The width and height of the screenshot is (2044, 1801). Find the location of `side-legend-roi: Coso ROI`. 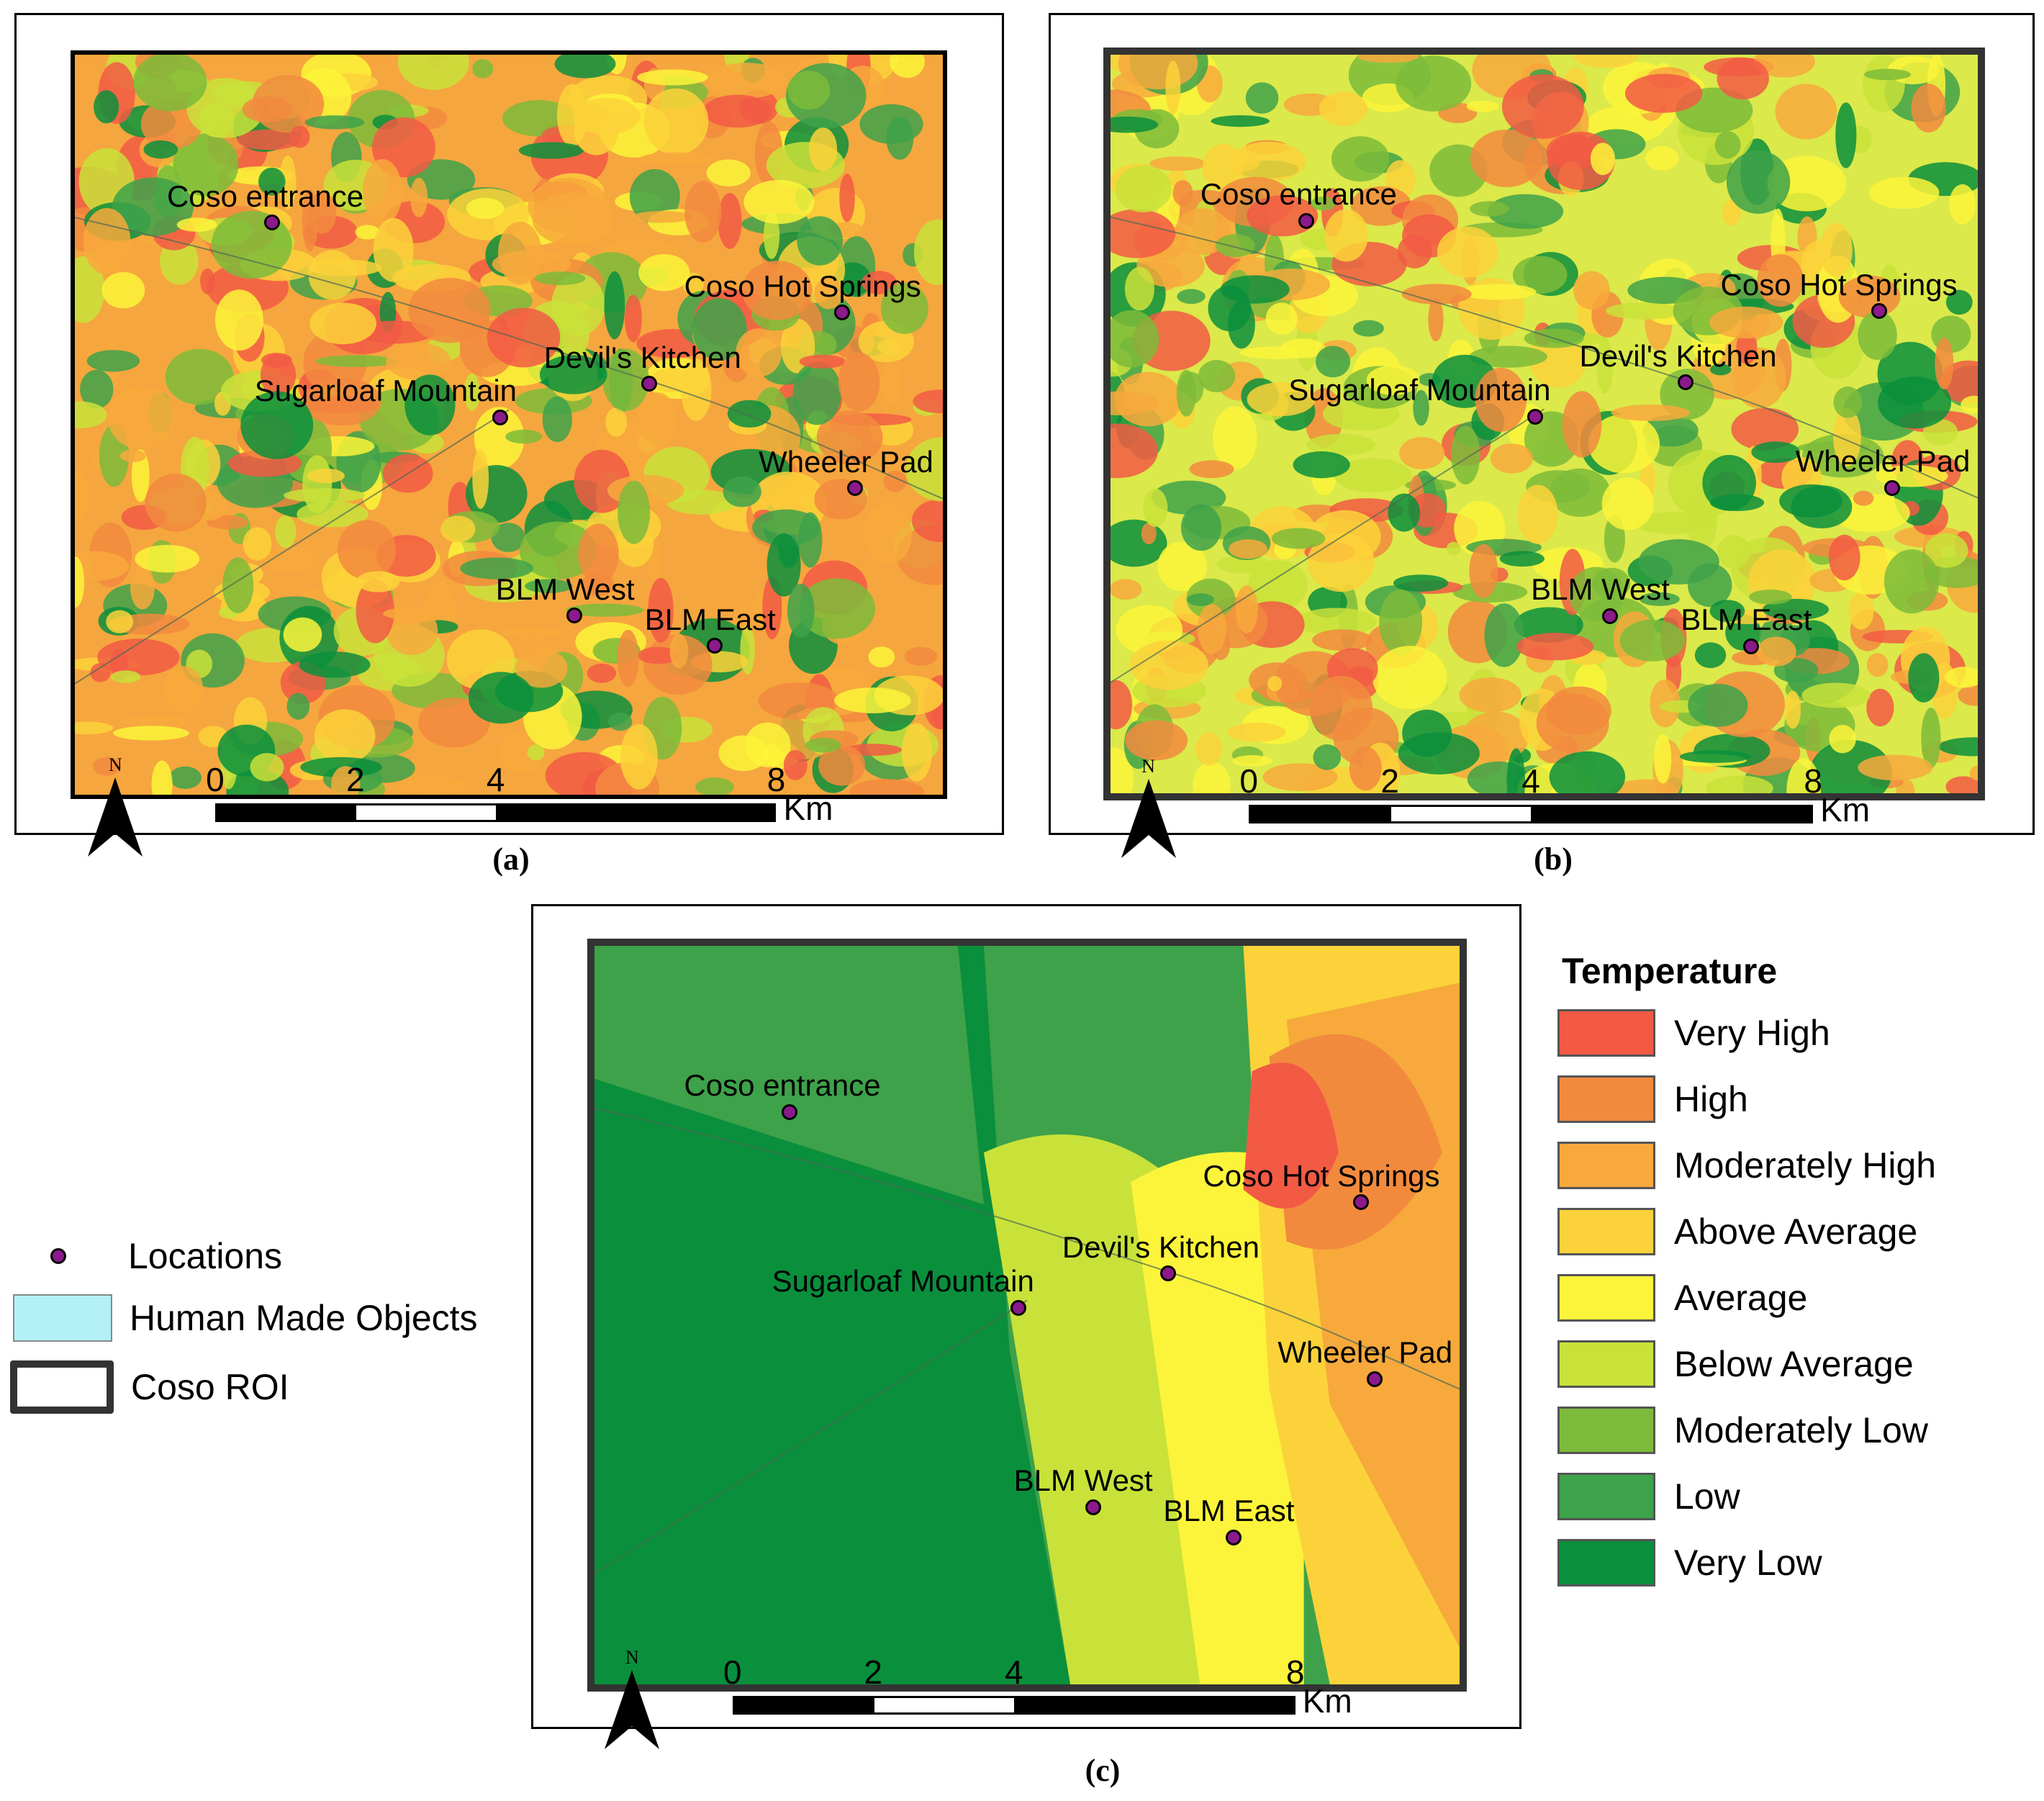

side-legend-roi: Coso ROI is located at coordinates (149, 1387).